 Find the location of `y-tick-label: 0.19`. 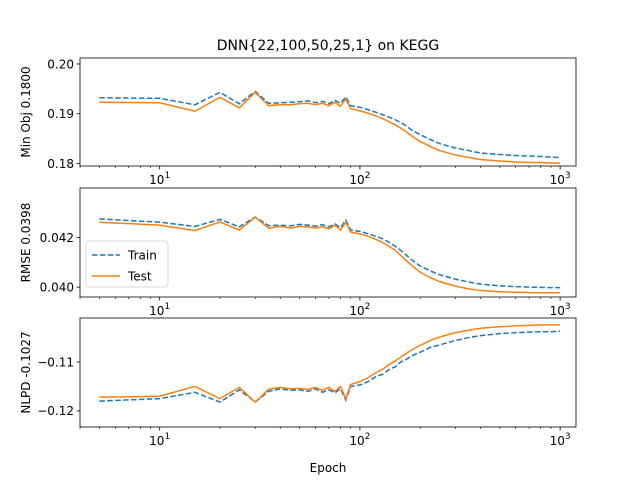

y-tick-label: 0.19 is located at coordinates (60, 114).